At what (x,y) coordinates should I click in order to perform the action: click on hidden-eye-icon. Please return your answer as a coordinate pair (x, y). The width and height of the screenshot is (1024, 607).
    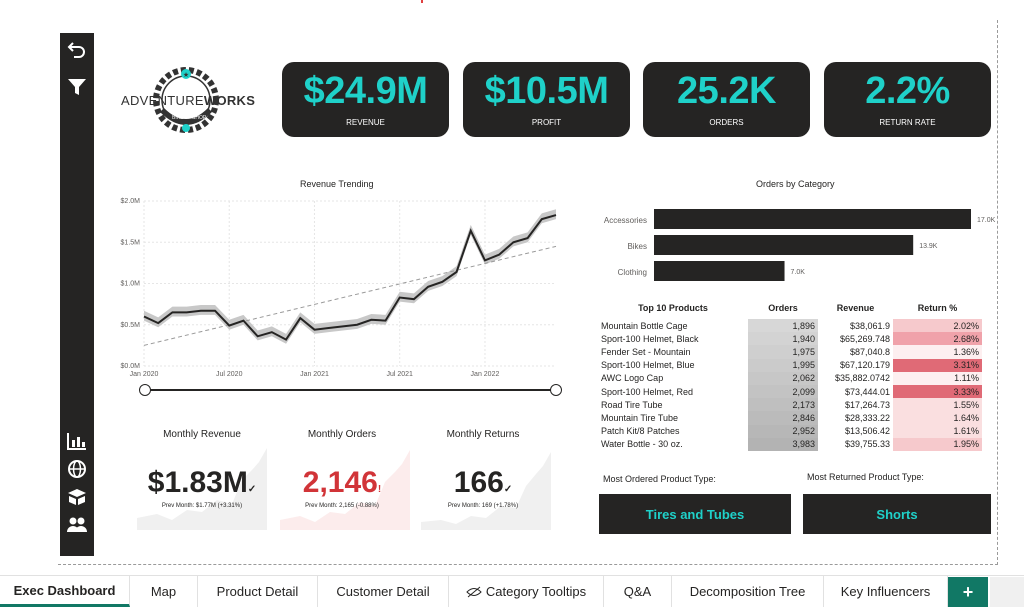
    Looking at the image, I should click on (474, 591).